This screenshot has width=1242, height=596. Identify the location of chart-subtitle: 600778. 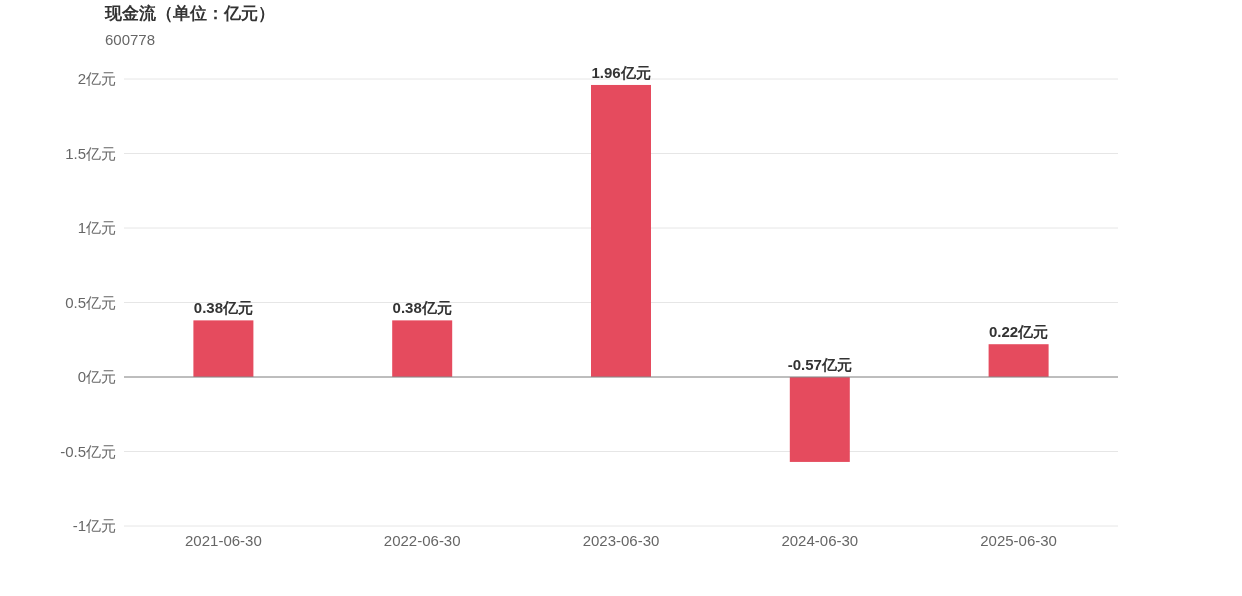
(130, 39).